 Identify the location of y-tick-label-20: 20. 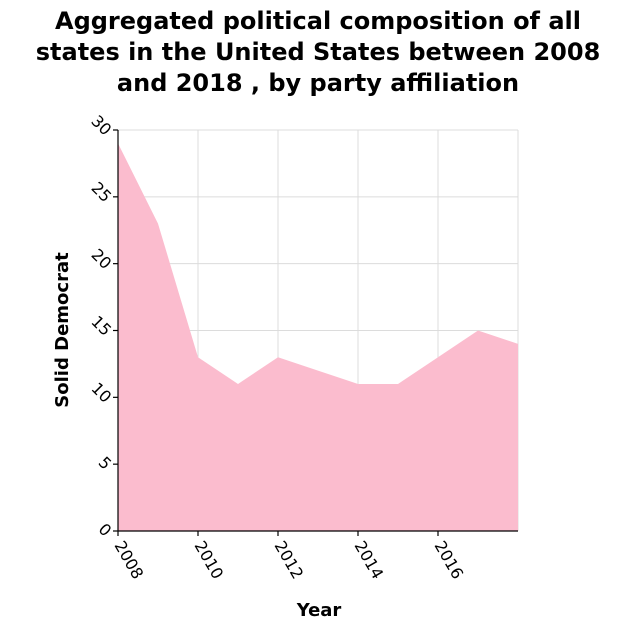
(101, 259).